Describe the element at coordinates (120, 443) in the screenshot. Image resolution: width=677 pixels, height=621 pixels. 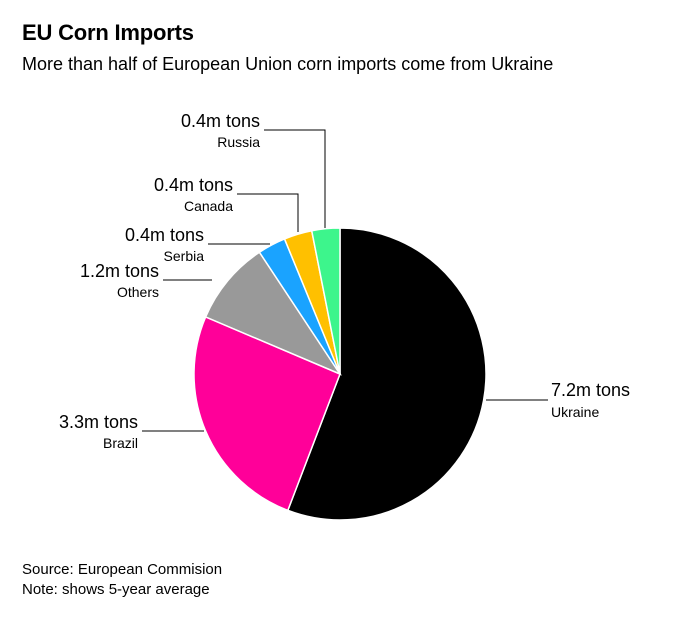
I see `category-label-brazil: Brazil` at that location.